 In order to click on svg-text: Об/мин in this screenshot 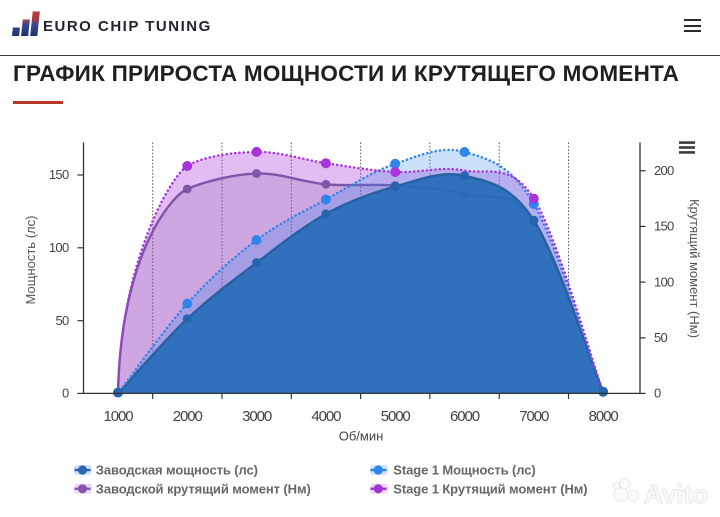, I will do `click(361, 436)`.